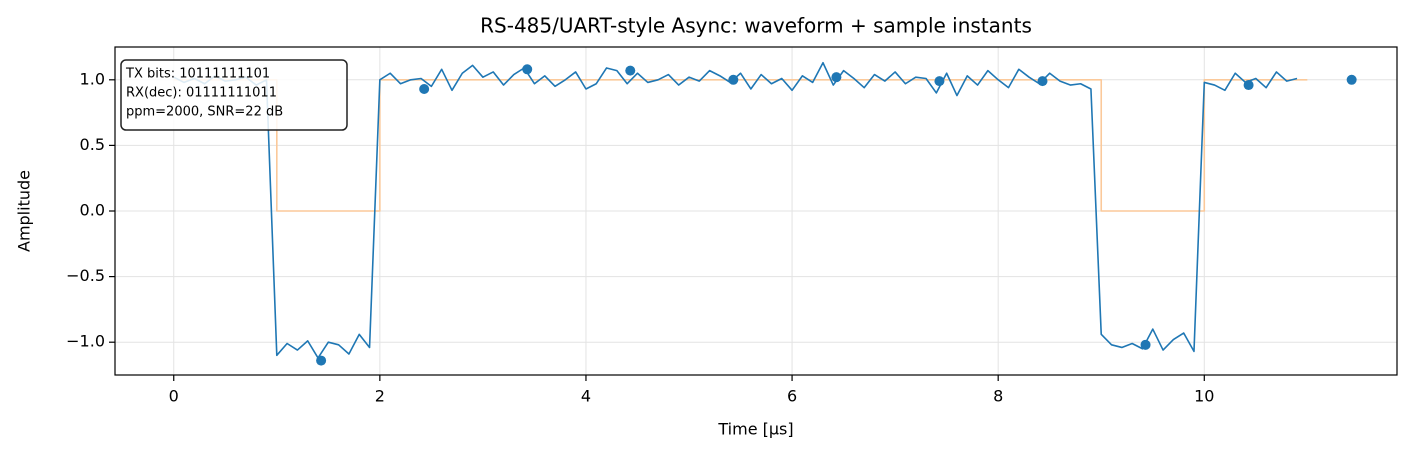 This screenshot has height=456, width=1421. I want to click on annotation-line: RX(dec): 01111111011, so click(201, 93).